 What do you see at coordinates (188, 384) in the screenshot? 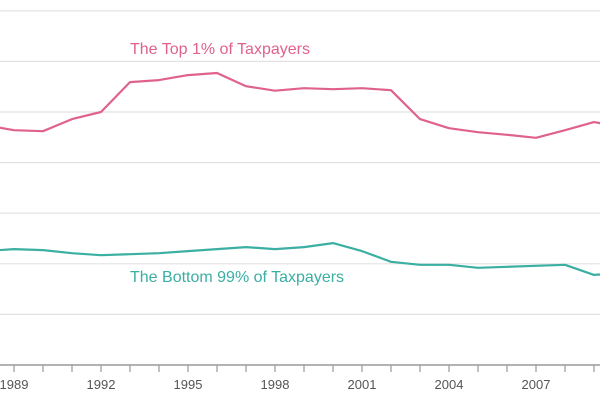
I see `x-tick-label: 1995` at bounding box center [188, 384].